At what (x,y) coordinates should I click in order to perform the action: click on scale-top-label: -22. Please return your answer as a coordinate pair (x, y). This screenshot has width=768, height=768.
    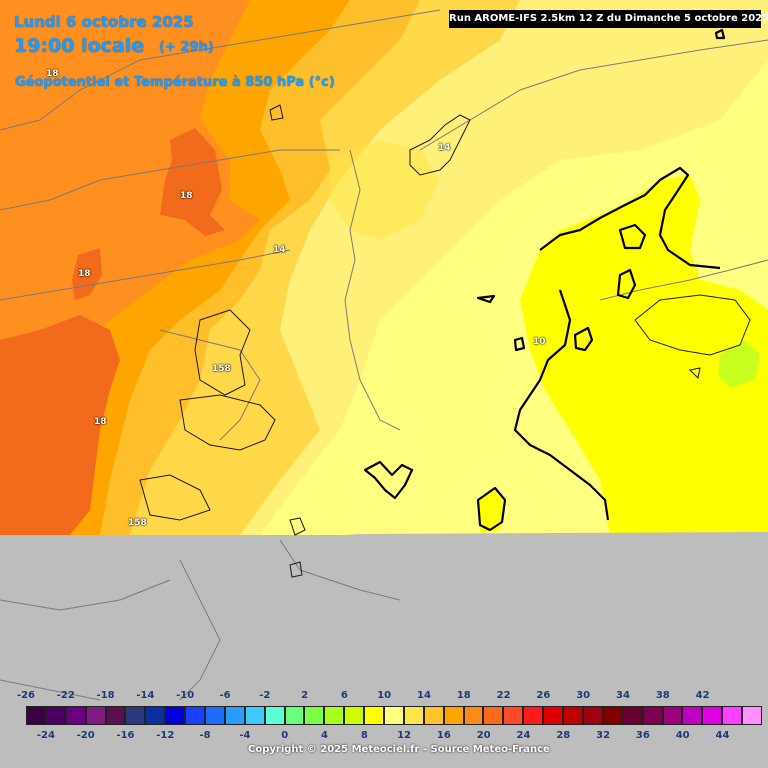
    Looking at the image, I should click on (65, 695).